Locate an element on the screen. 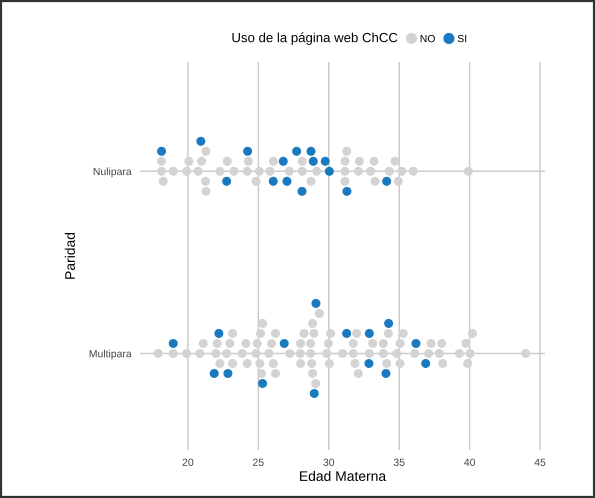 This screenshot has height=498, width=595. legend-label: NO is located at coordinates (427, 38).